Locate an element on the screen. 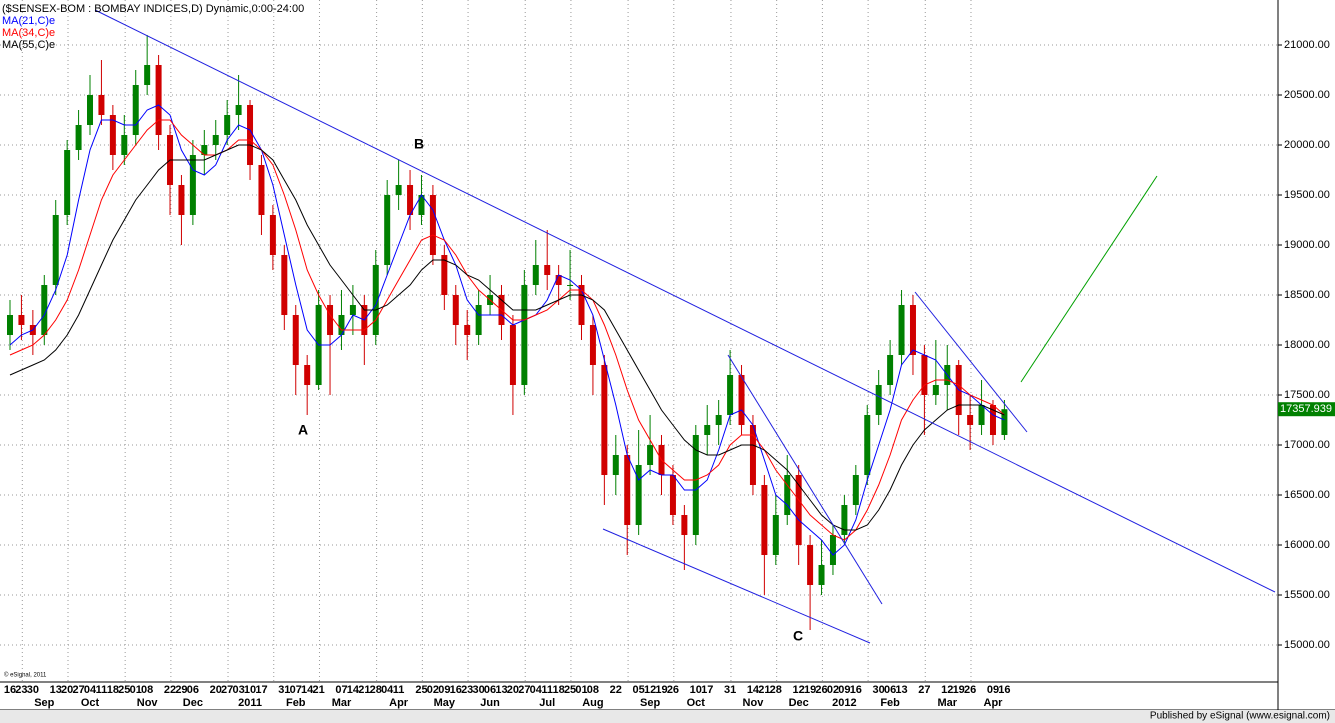 The width and height of the screenshot is (1335, 723). y-tick-label: 19000.00 is located at coordinates (1307, 245).